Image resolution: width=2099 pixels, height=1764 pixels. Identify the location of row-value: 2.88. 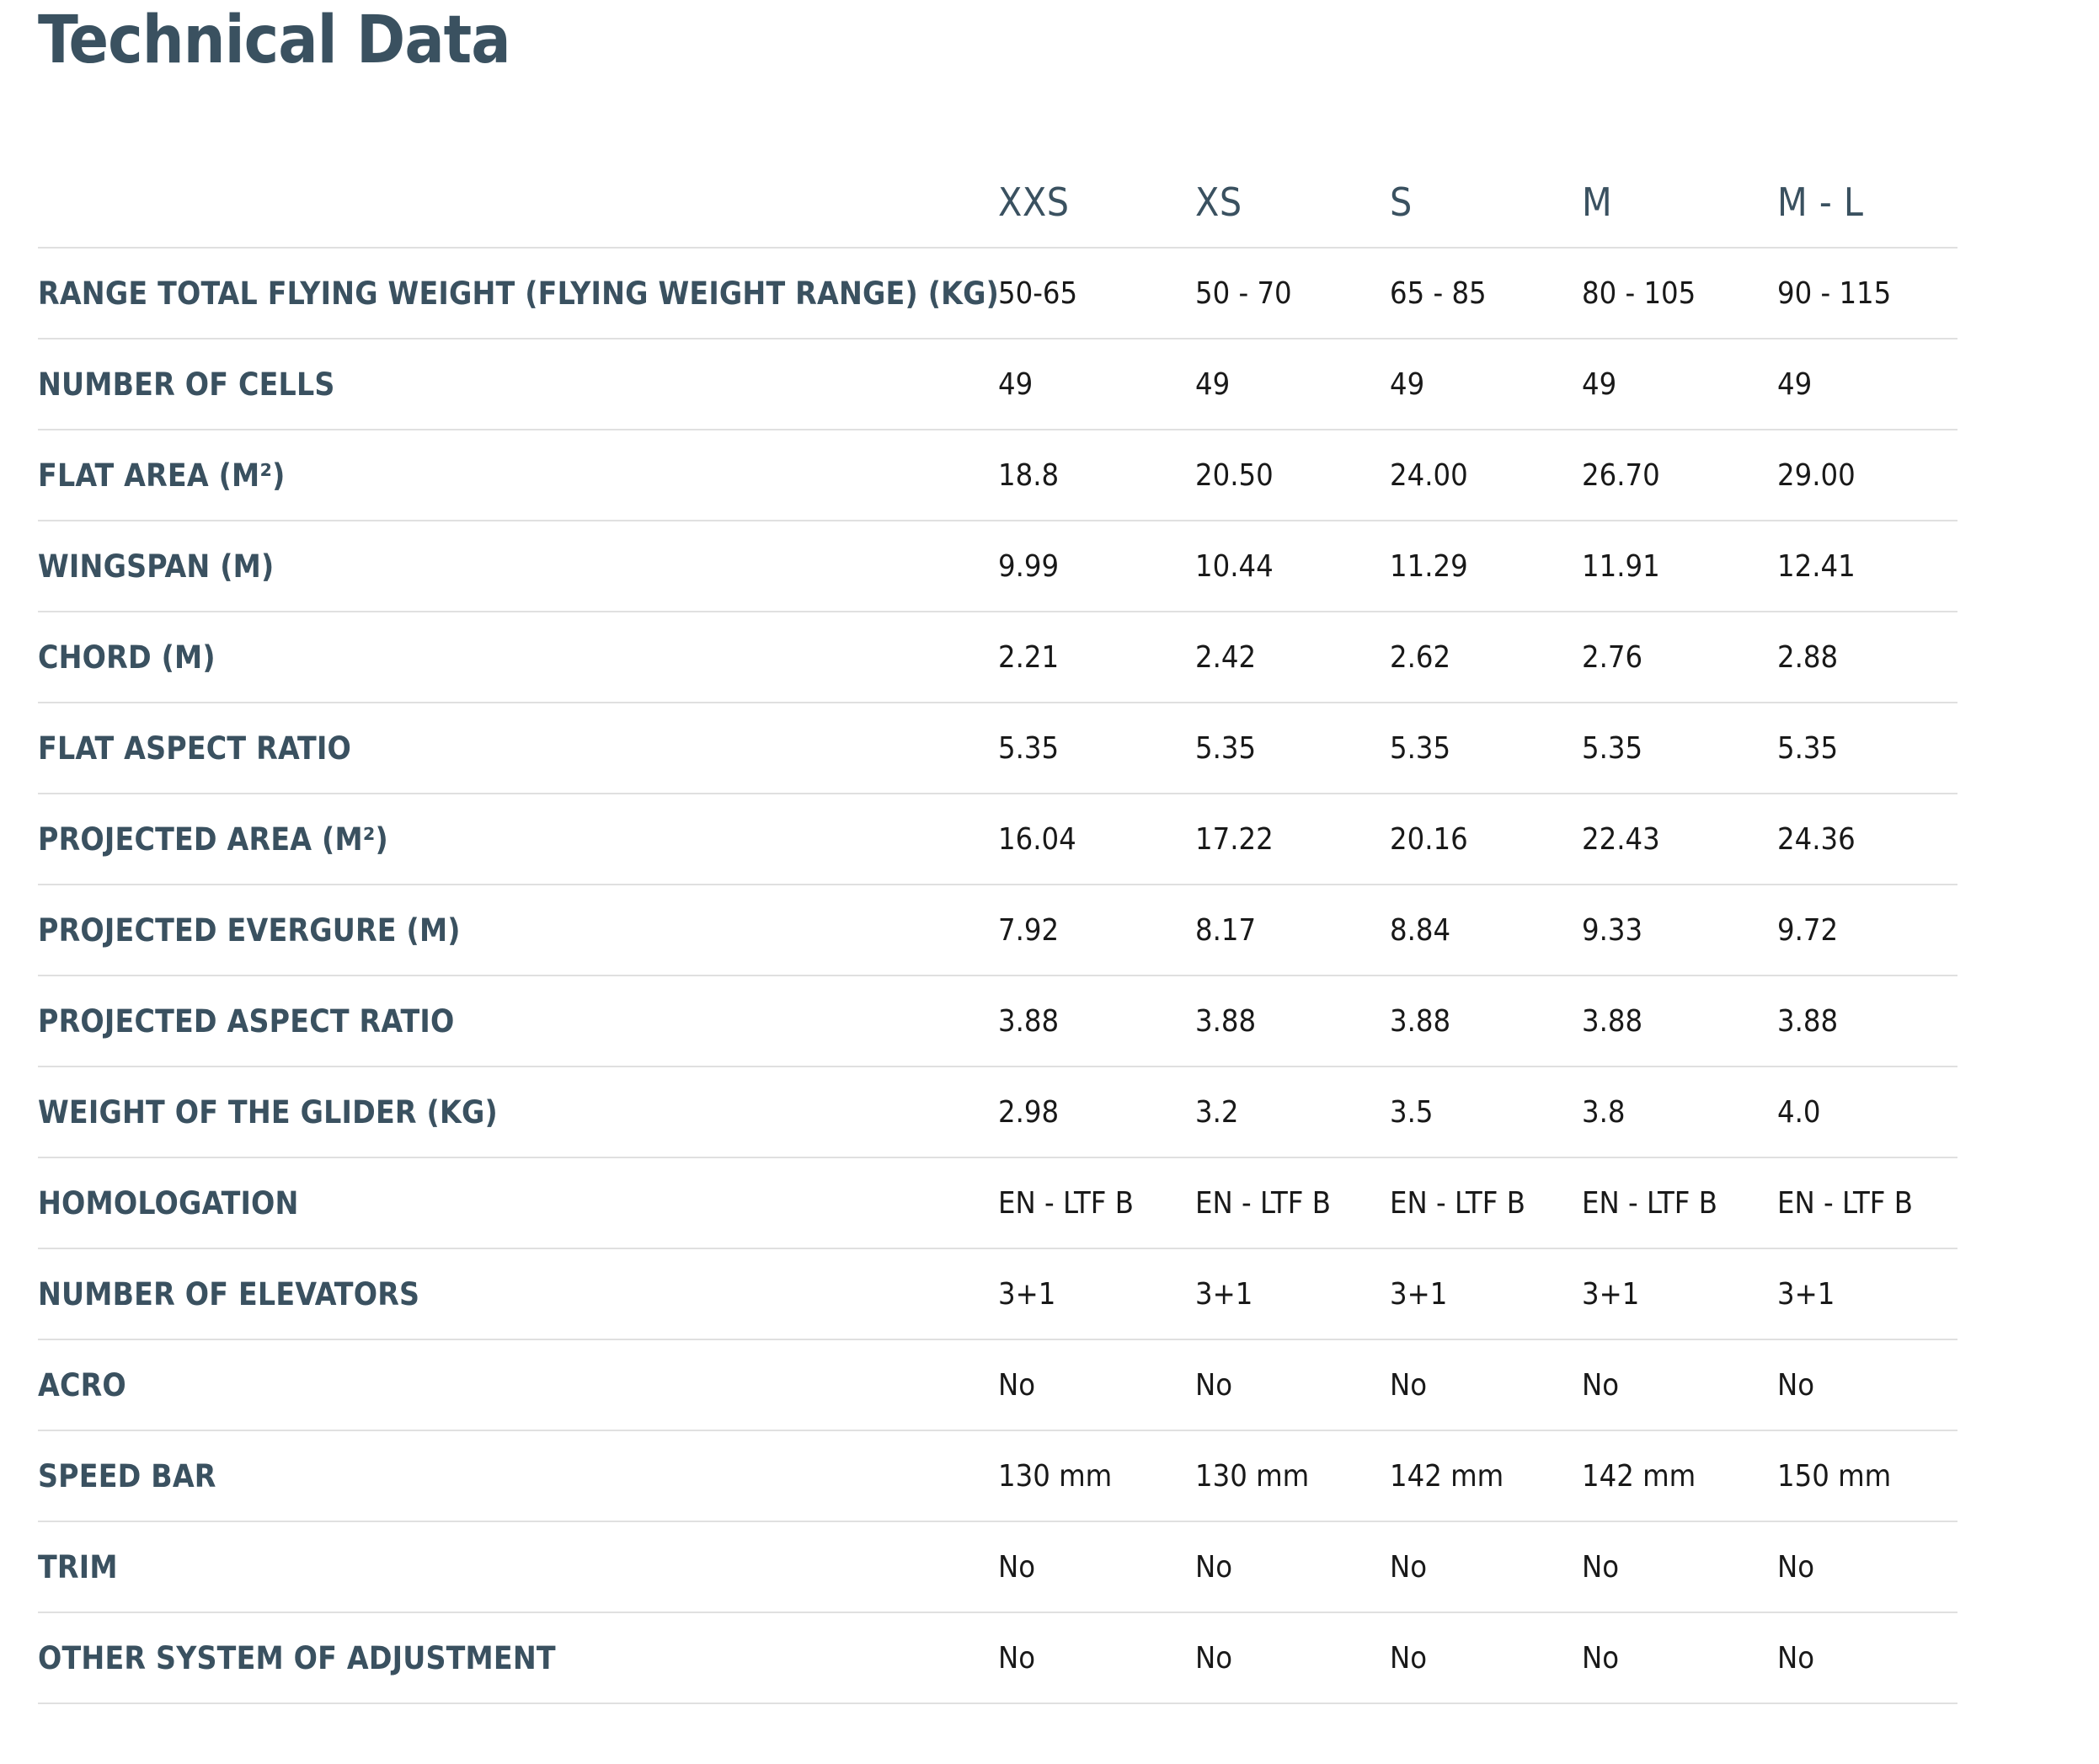
(1808, 657).